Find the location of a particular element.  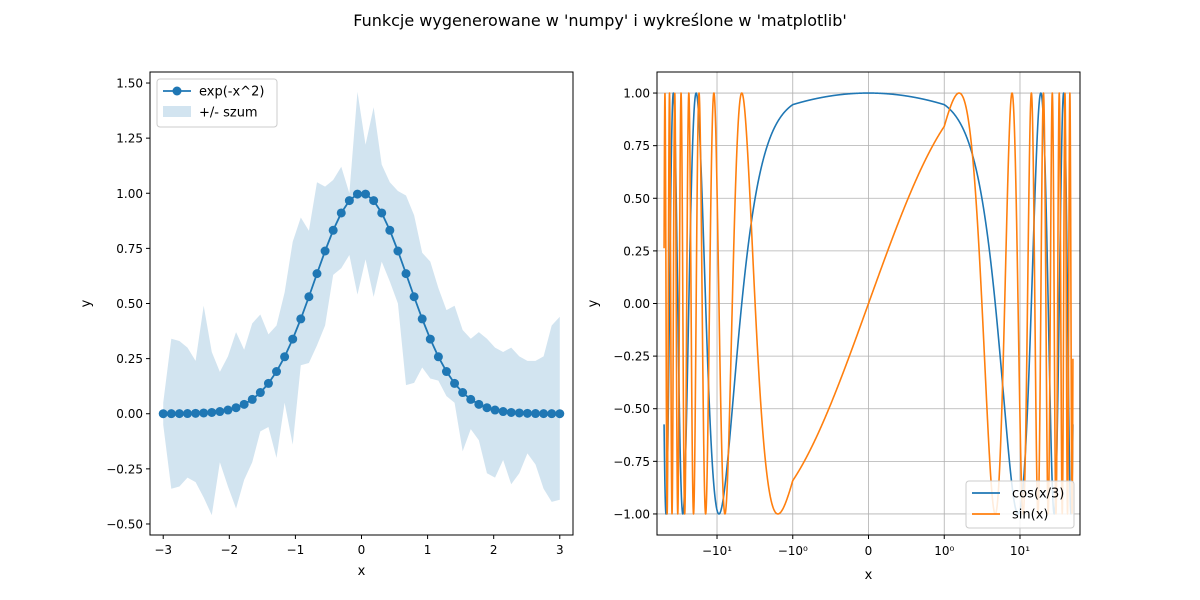

x-tick-label: 3 is located at coordinates (560, 550).